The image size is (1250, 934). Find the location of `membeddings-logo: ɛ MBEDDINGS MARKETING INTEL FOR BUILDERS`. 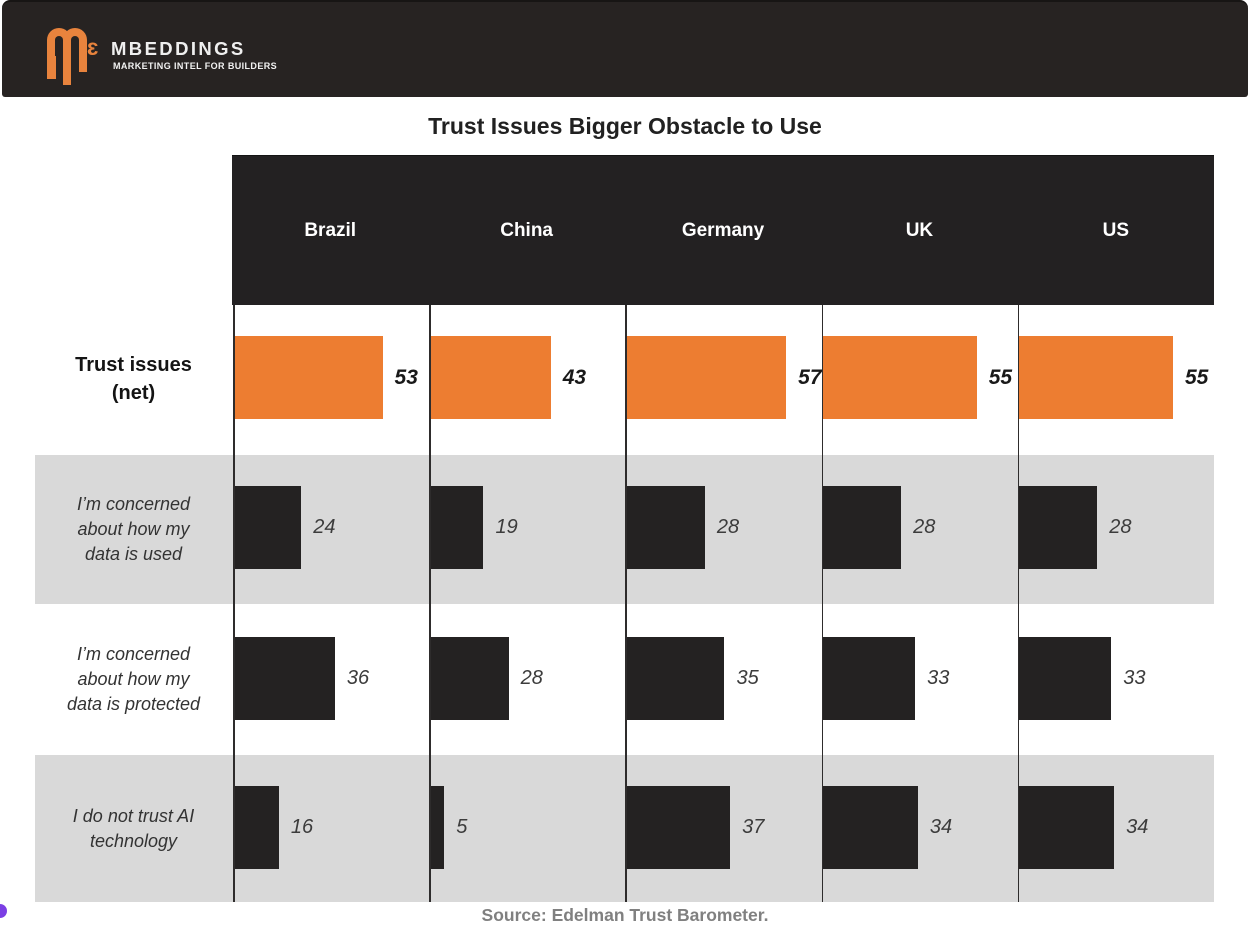

membeddings-logo: ɛ MBEDDINGS MARKETING INTEL FOR BUILDERS is located at coordinates (177, 58).